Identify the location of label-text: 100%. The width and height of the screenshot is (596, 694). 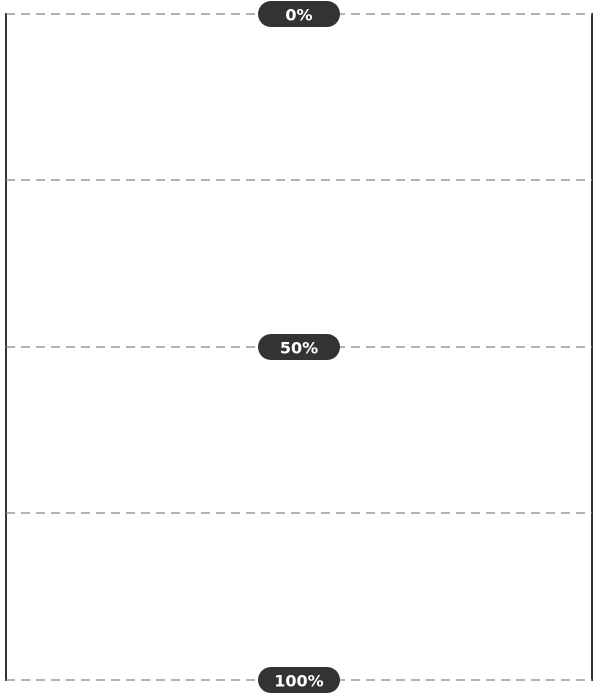
(298, 681).